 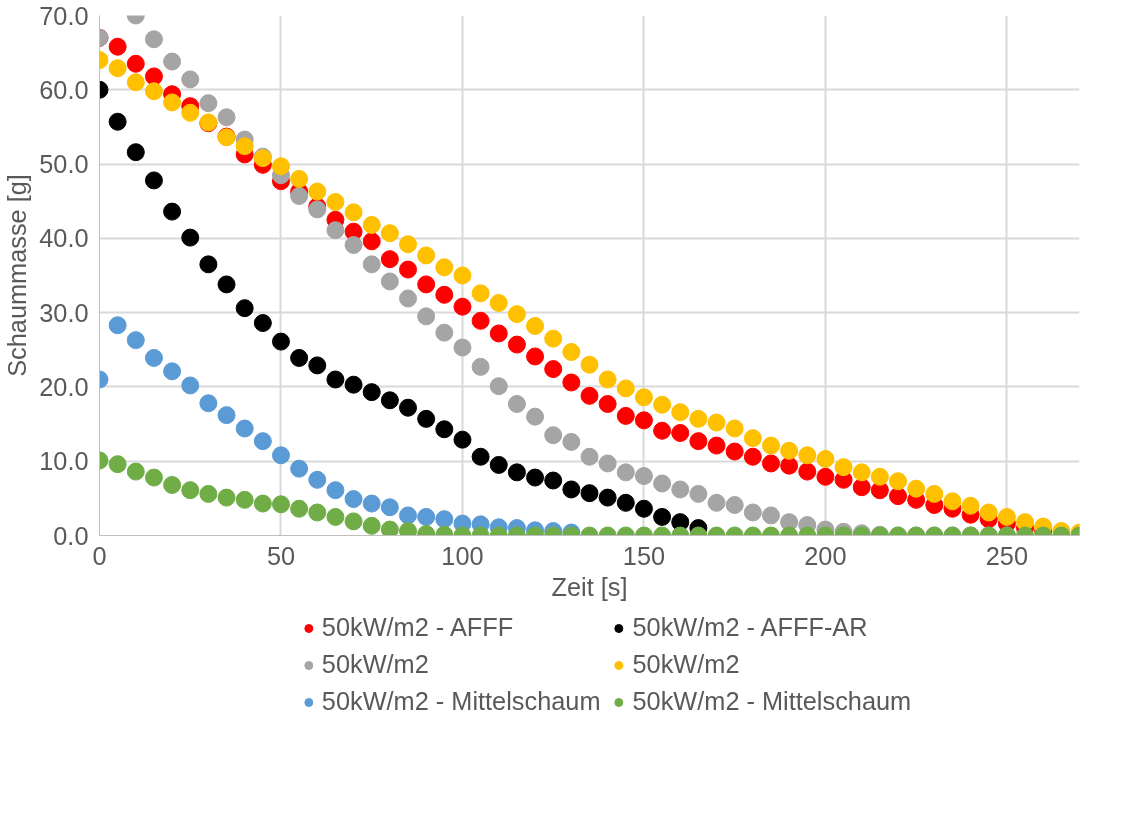 I want to click on x-tick-label: 200, so click(x=825, y=555).